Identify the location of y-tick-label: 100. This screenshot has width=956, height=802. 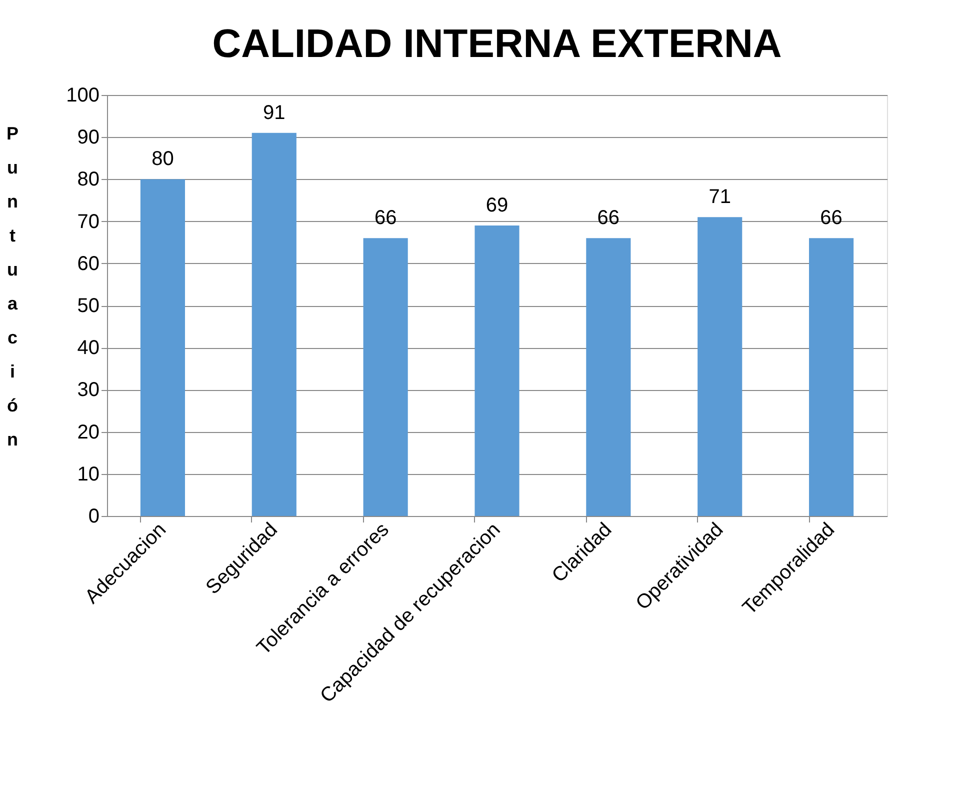
(83, 95).